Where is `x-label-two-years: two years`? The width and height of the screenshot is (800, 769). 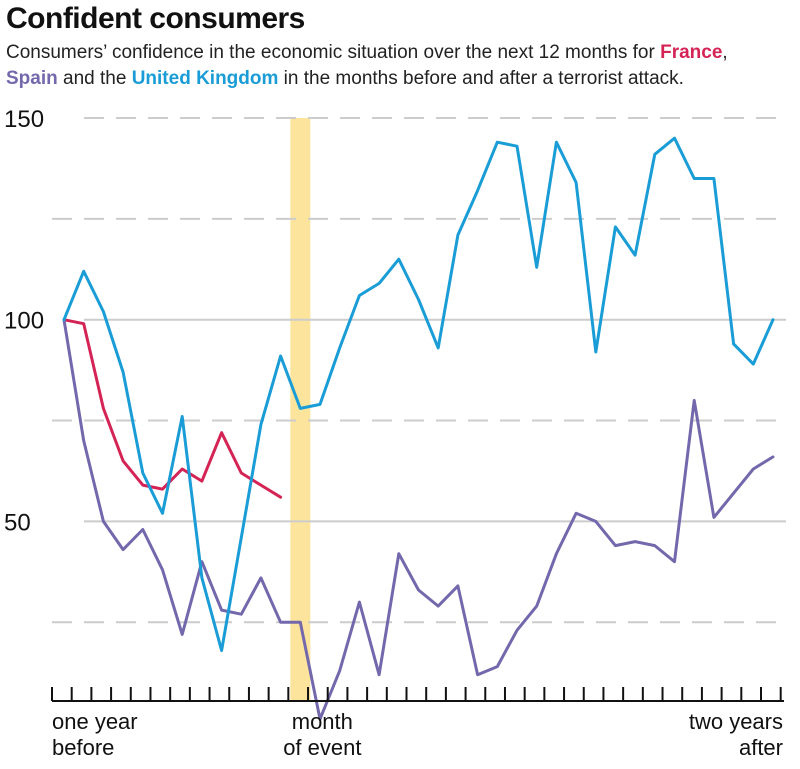
x-label-two-years: two years is located at coordinates (736, 721).